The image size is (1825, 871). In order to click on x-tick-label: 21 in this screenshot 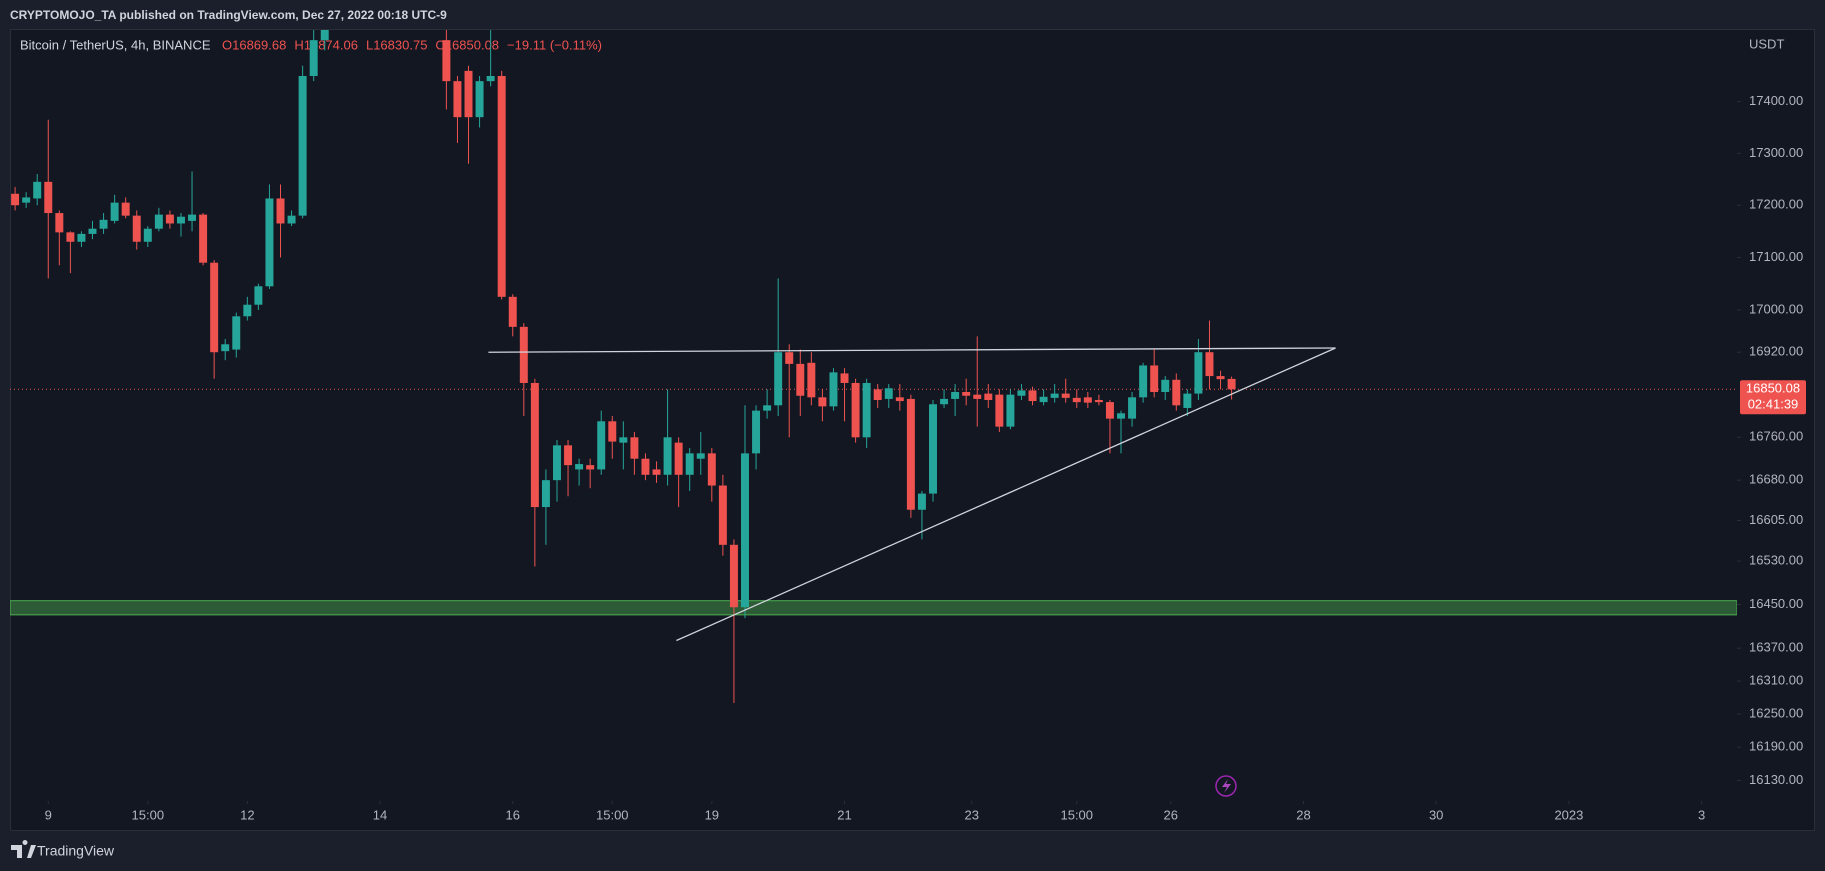, I will do `click(844, 814)`.